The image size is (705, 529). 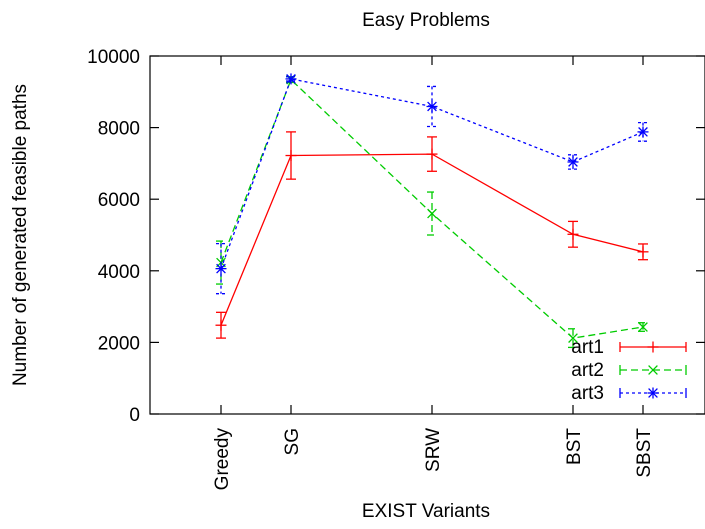 What do you see at coordinates (20, 235) in the screenshot?
I see `y-axis-label: Number of generated feasible paths` at bounding box center [20, 235].